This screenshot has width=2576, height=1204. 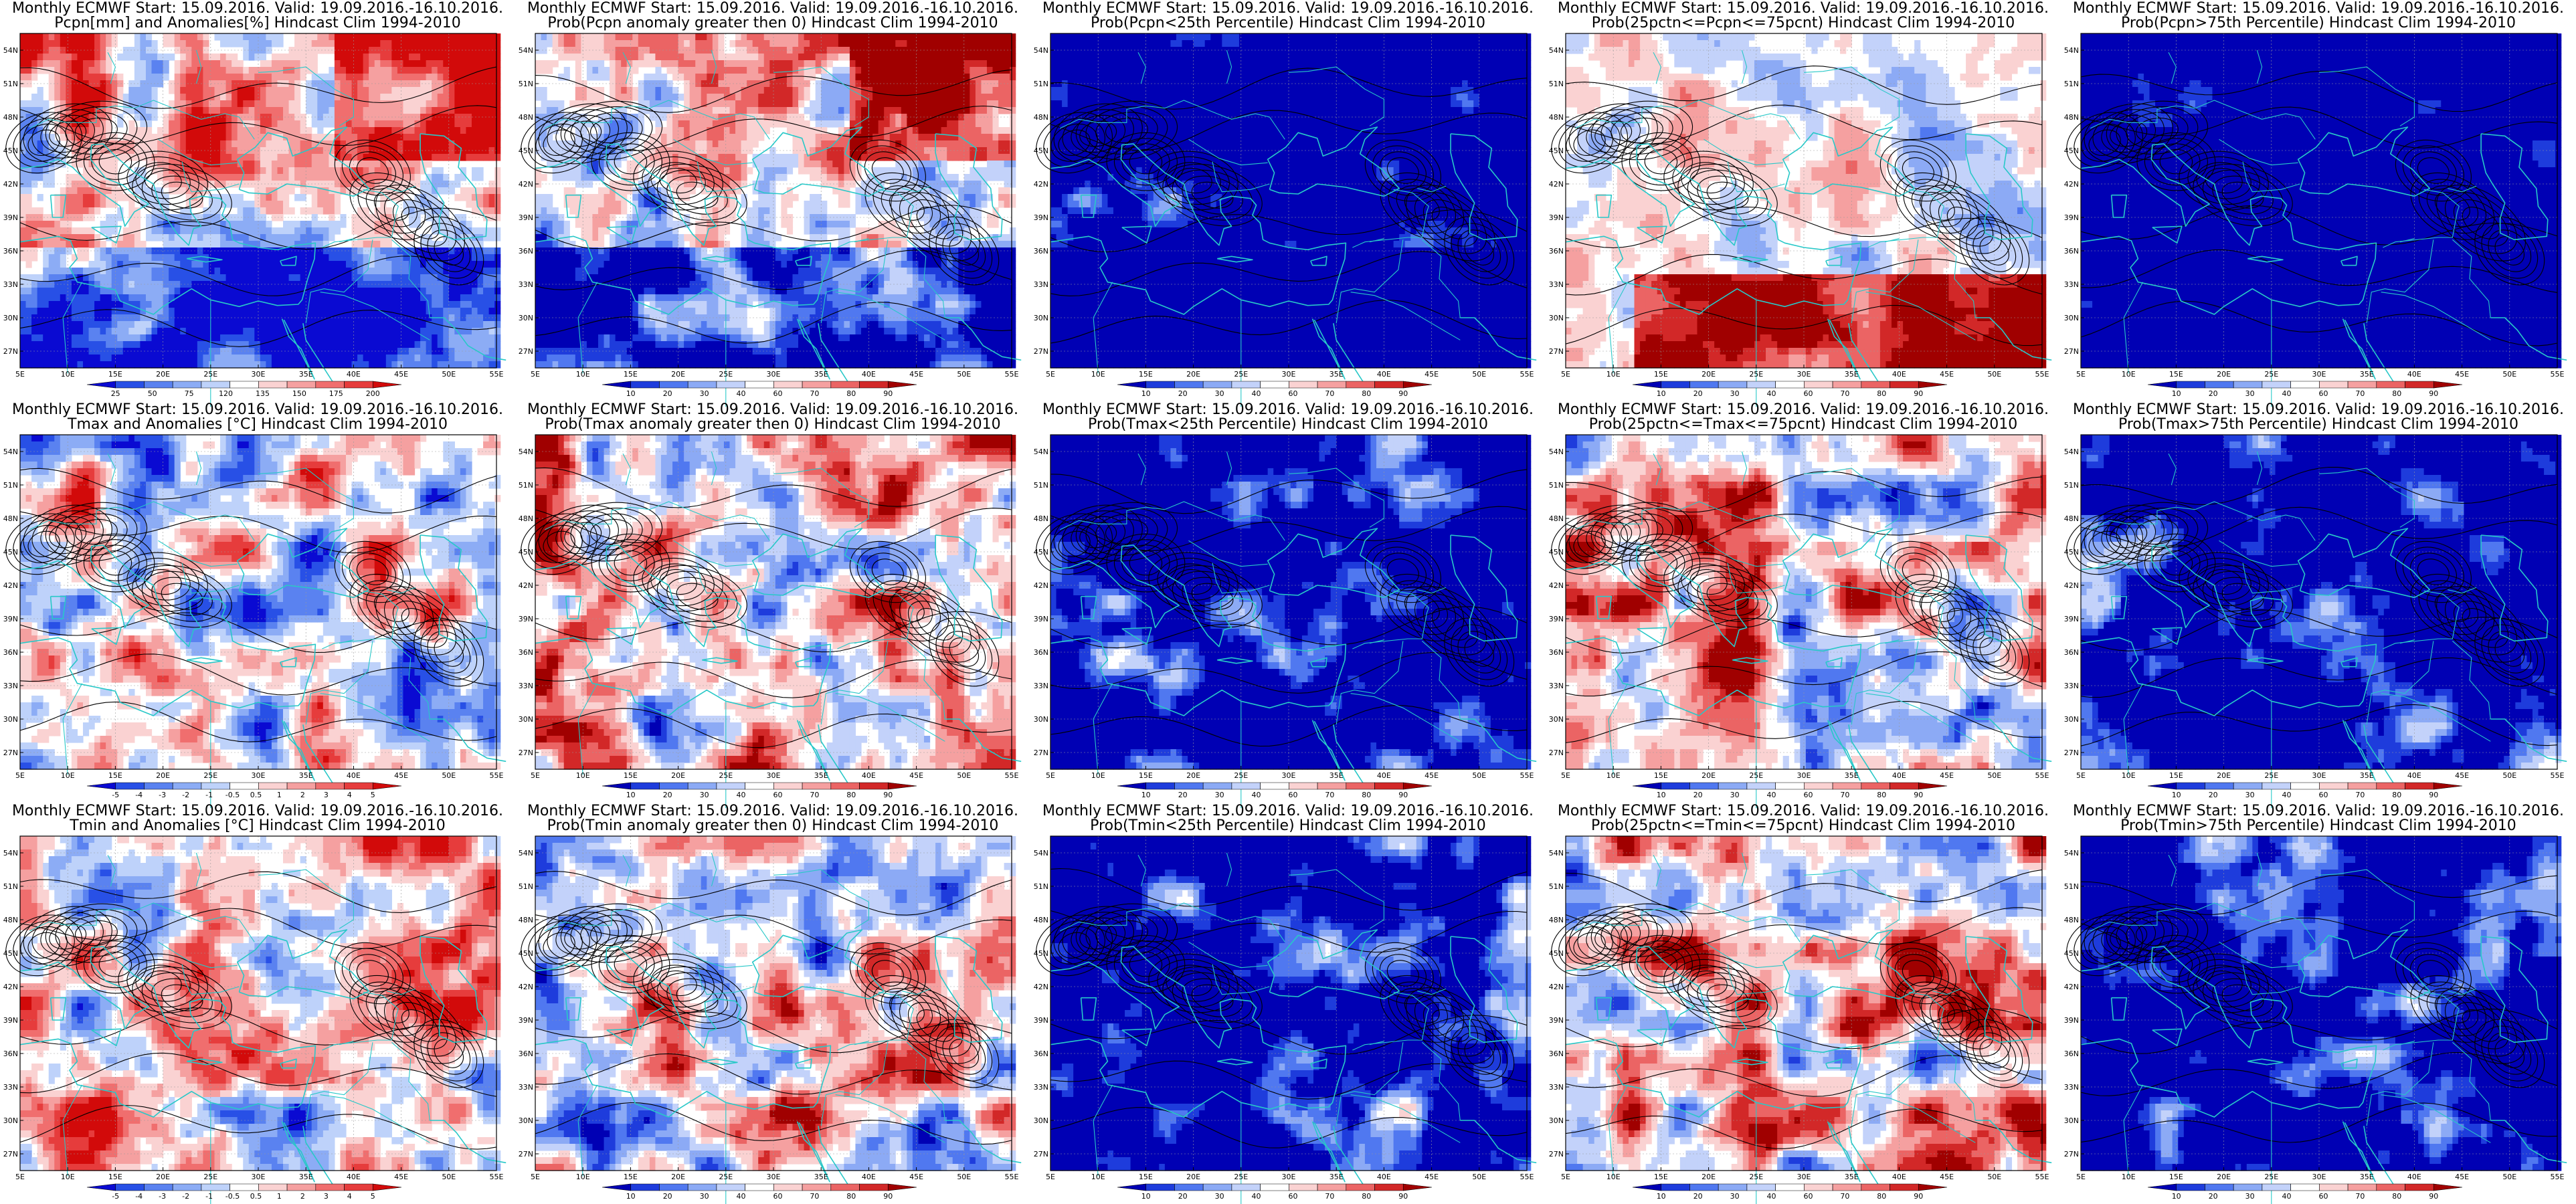 What do you see at coordinates (526, 853) in the screenshot?
I see `latitude-label: 54N` at bounding box center [526, 853].